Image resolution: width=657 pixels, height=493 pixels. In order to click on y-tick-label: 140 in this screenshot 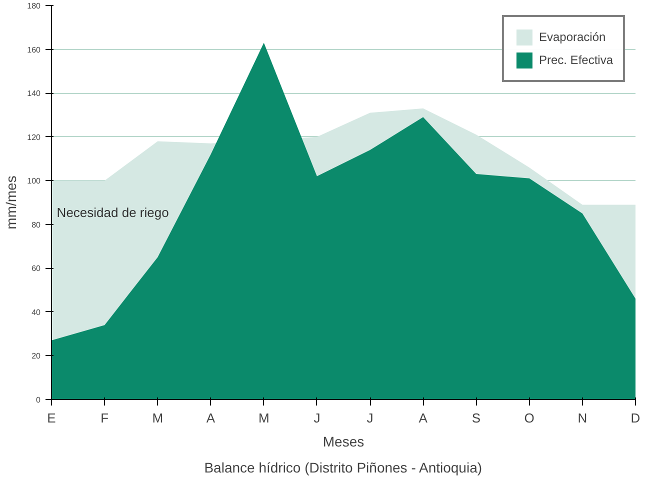, I will do `click(34, 93)`.